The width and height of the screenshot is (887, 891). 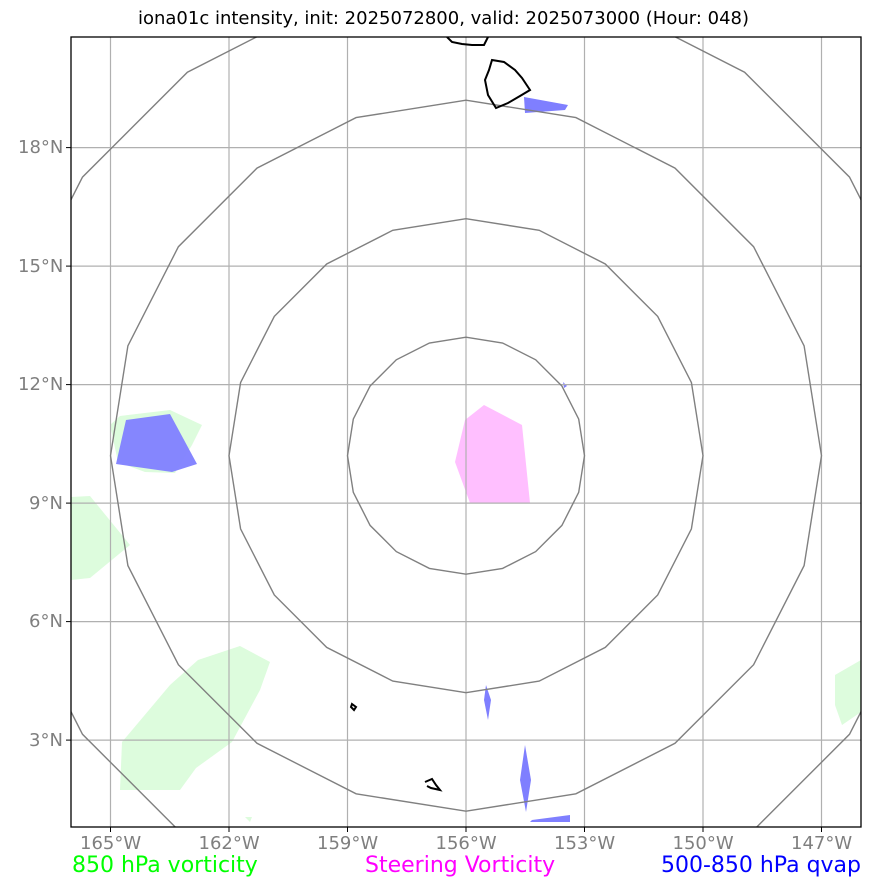 What do you see at coordinates (46, 622) in the screenshot?
I see `lat-tick-label: 6°N` at bounding box center [46, 622].